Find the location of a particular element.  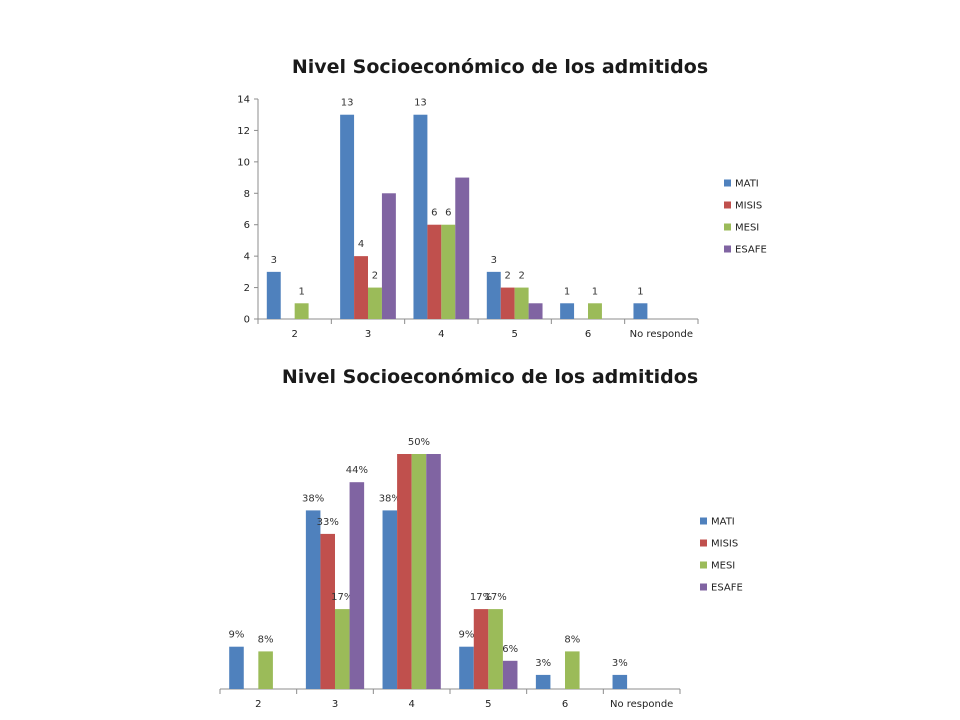

chart-2-x-tick-label: 3 is located at coordinates (335, 704).